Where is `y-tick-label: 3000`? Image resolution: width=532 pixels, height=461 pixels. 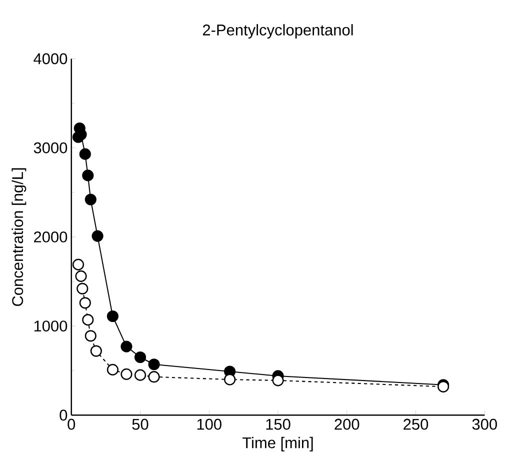 y-tick-label: 3000 is located at coordinates (51, 148).